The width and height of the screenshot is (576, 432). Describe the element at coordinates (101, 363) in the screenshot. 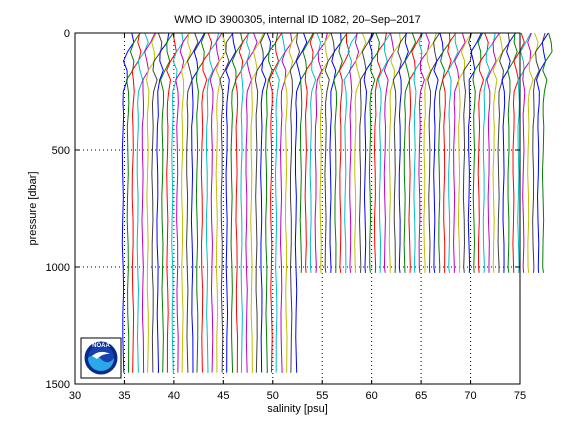

I see `logo-sea` at that location.